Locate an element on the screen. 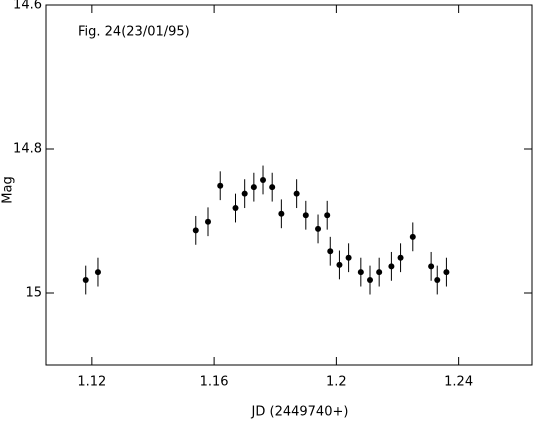  x-axis-label: JD (2449740+) is located at coordinates (300, 412).